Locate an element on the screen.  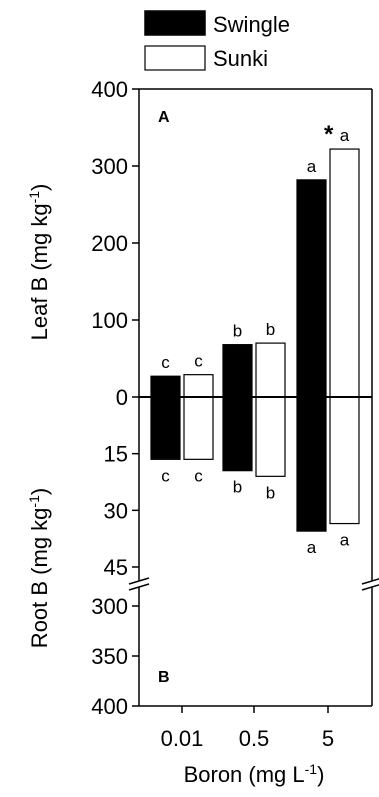
letter-root-sunki-0.5: b is located at coordinates (270, 492).